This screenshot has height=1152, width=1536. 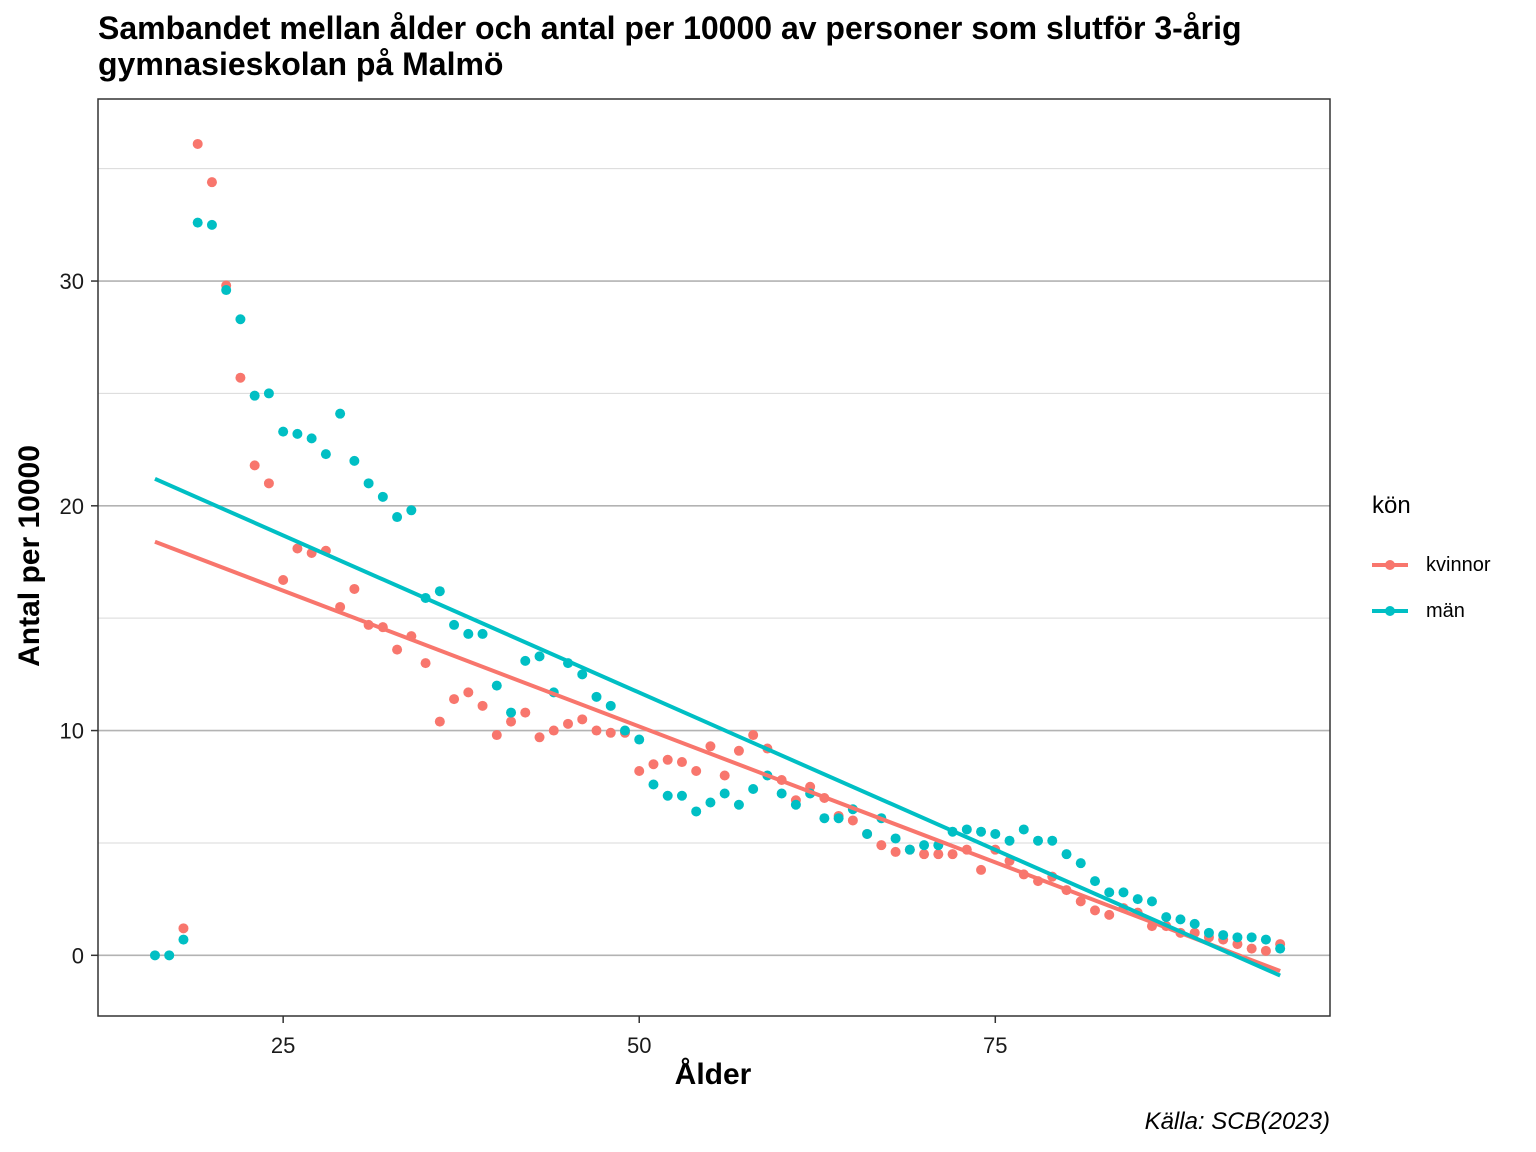 What do you see at coordinates (78, 955) in the screenshot?
I see `y-tick-label: 0` at bounding box center [78, 955].